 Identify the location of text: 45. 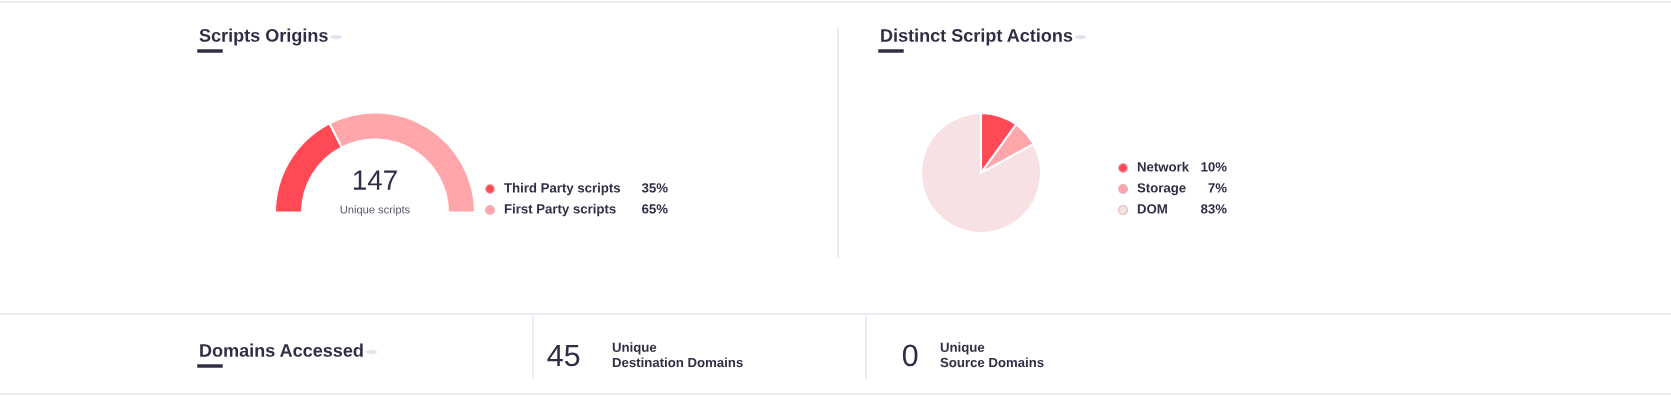
(563, 355).